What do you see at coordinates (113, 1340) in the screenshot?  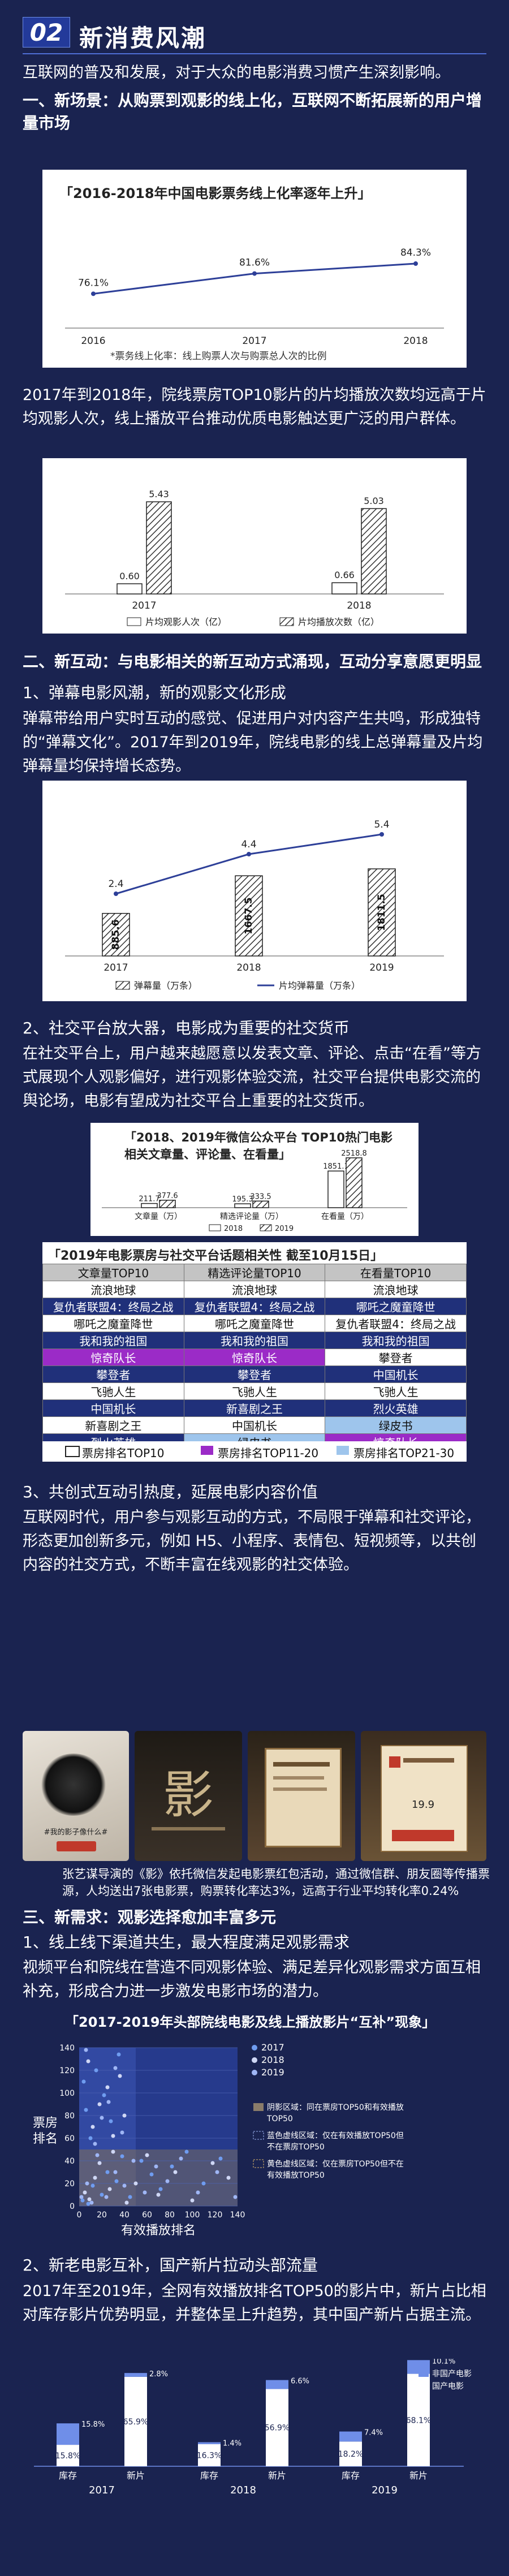 I see `table-cell: 我和我的祖国` at bounding box center [113, 1340].